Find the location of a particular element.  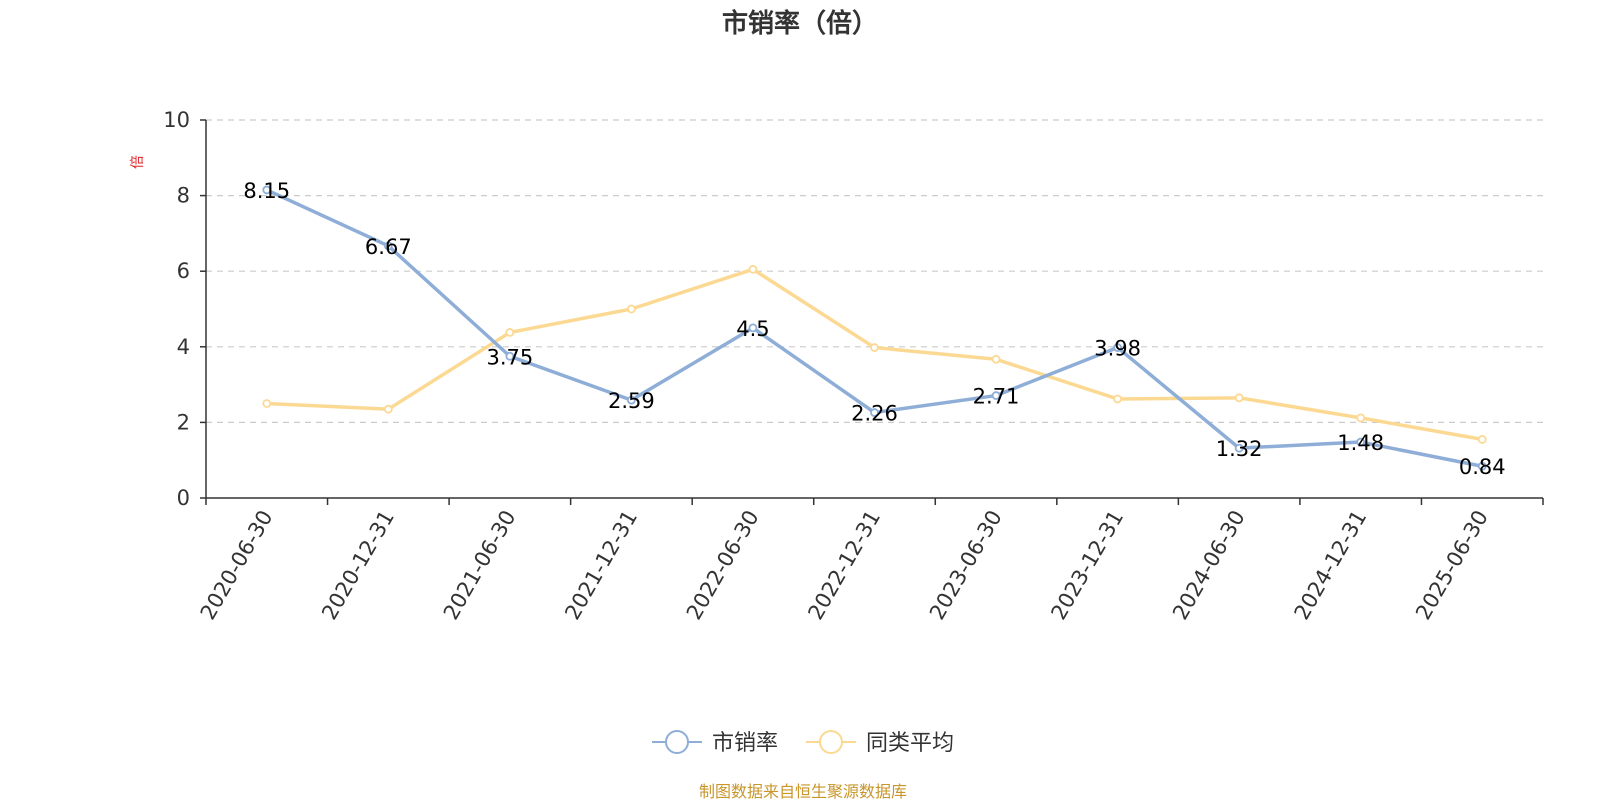

y-axis-label: 倍 is located at coordinates (138, 162).